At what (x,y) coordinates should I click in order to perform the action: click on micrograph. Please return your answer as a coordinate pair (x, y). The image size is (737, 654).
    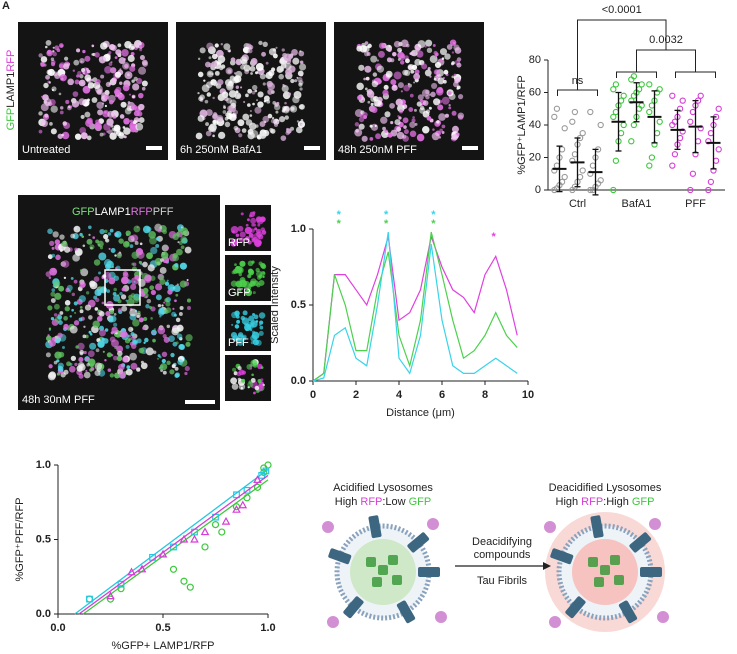
    Looking at the image, I should click on (409, 91).